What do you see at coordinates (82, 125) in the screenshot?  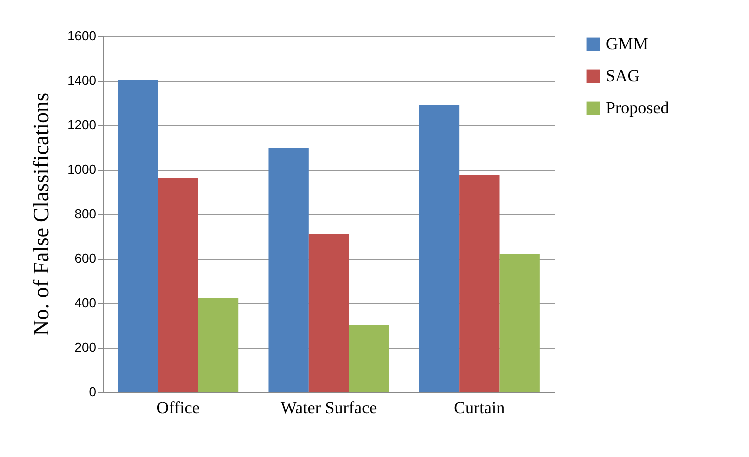 I see `y-tick-label: 1200` at bounding box center [82, 125].